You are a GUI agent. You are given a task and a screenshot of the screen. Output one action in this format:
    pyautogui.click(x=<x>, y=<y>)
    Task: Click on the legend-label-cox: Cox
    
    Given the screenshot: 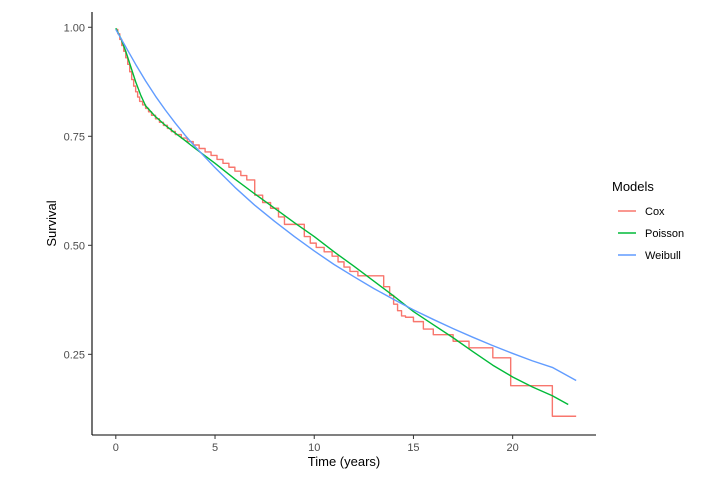 What is the action you would take?
    pyautogui.click(x=655, y=212)
    